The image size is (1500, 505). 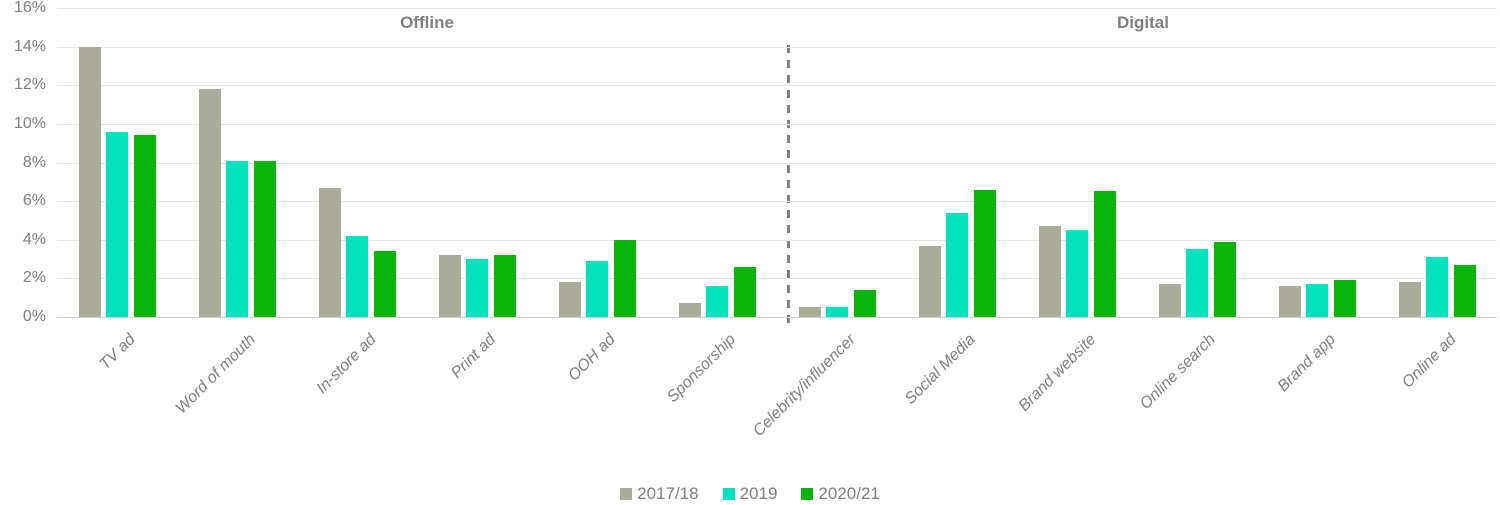 I want to click on bar-2020/21-Celebrity/influencer, so click(x=864, y=303).